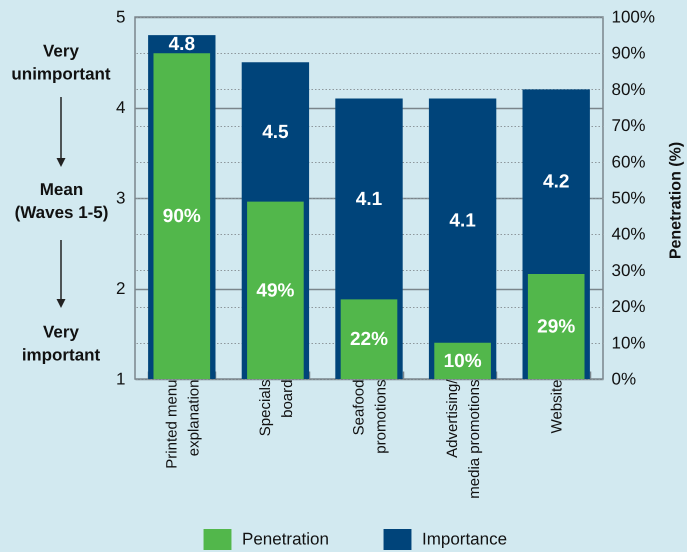  I want to click on text: Very important, so click(61, 343).